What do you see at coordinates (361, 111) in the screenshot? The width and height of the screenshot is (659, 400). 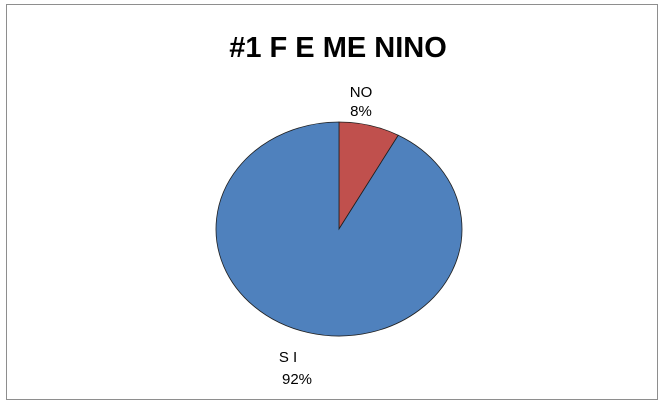 I see `slice-label-no-percent: 8%` at bounding box center [361, 111].